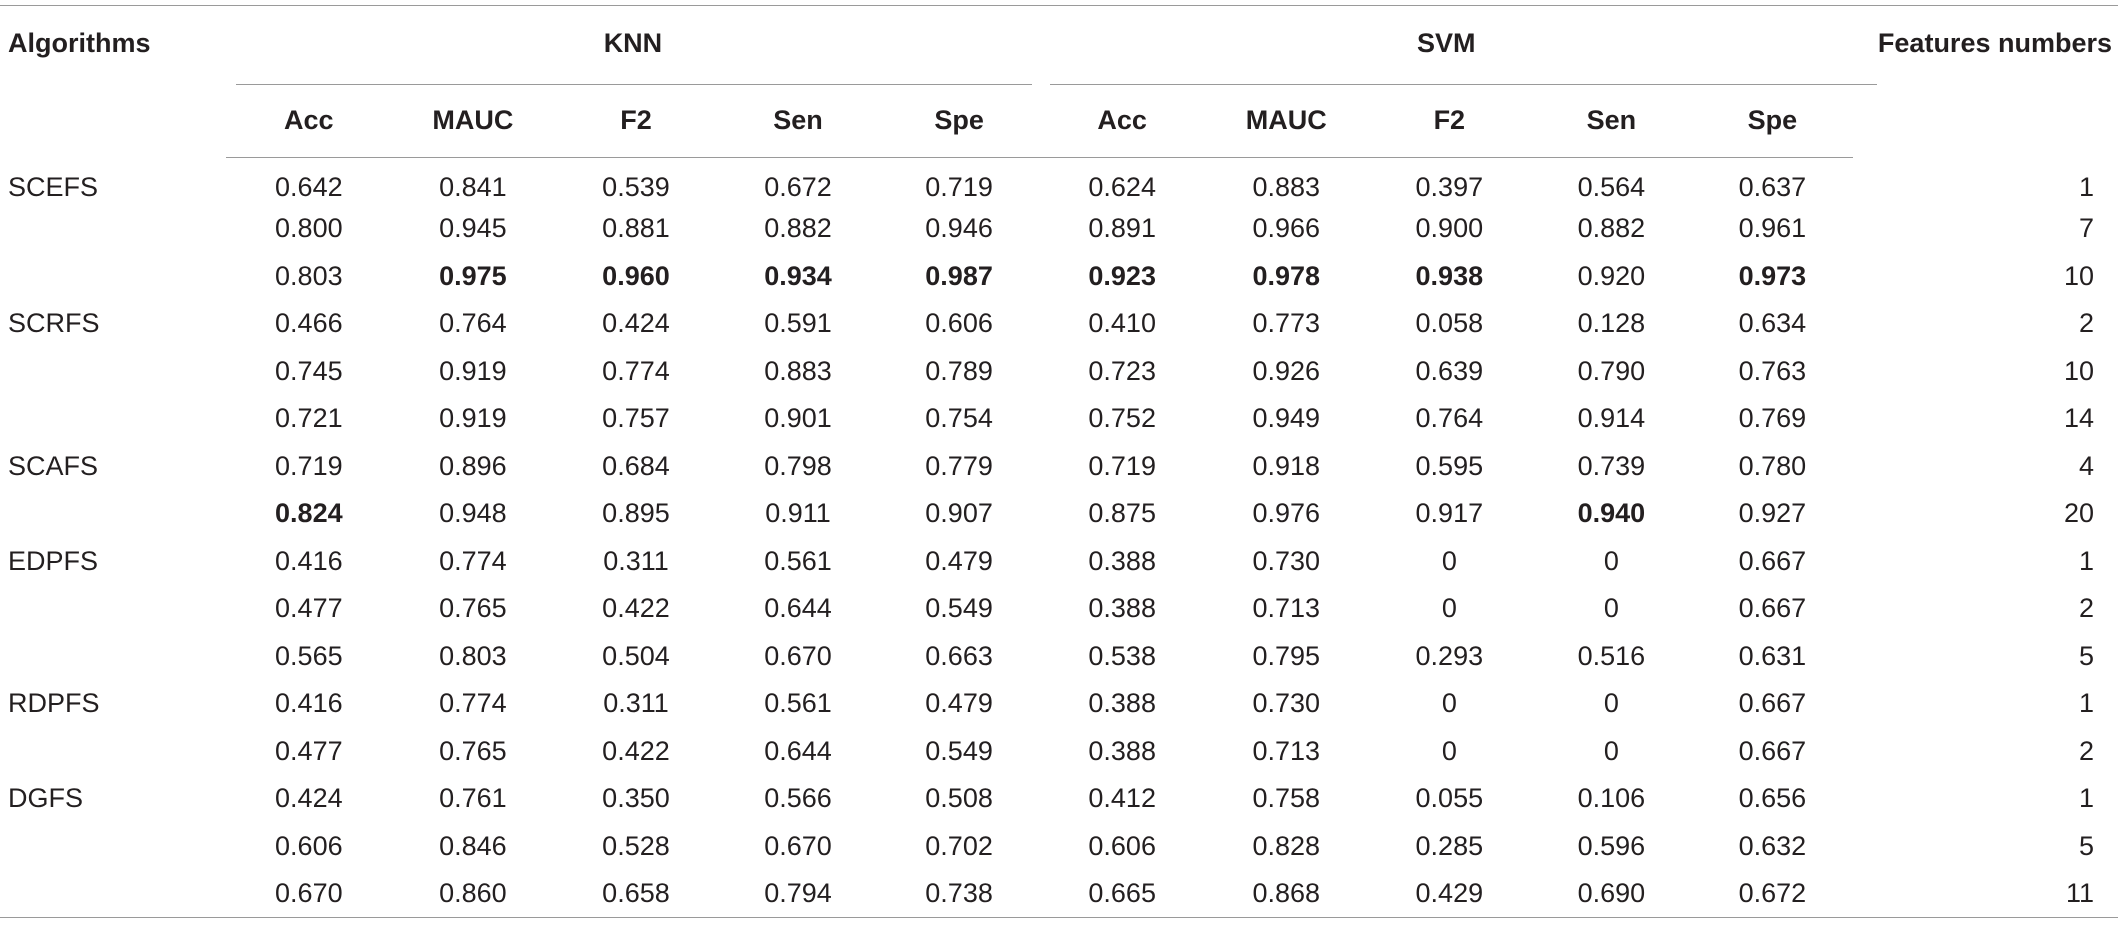 Image resolution: width=2118 pixels, height=945 pixels. What do you see at coordinates (633, 43) in the screenshot?
I see `knn-group-label: KNN` at bounding box center [633, 43].